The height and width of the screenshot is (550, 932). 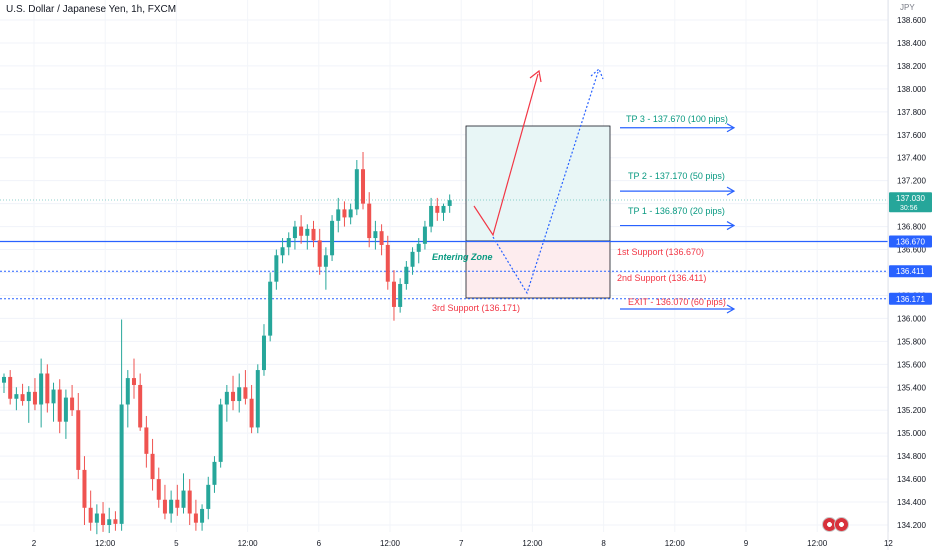 What do you see at coordinates (463, 543) in the screenshot?
I see `time-axis: 2 12:00 5 12:00 6 12:00 7 12:00 8 12:00 9 12:00 12` at bounding box center [463, 543].